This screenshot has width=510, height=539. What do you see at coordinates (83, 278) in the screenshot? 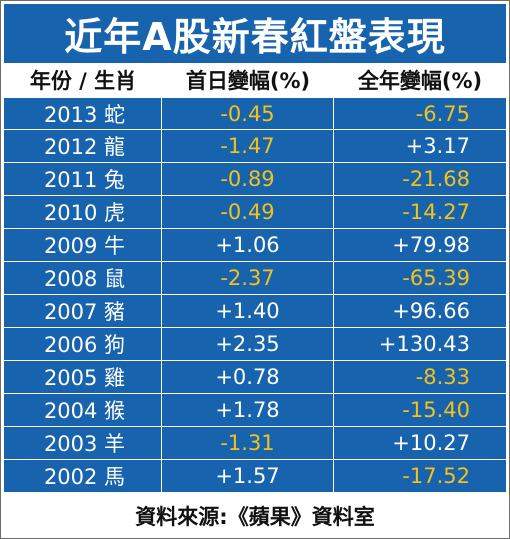
I see `year-cell: 2008 鼠` at bounding box center [83, 278].